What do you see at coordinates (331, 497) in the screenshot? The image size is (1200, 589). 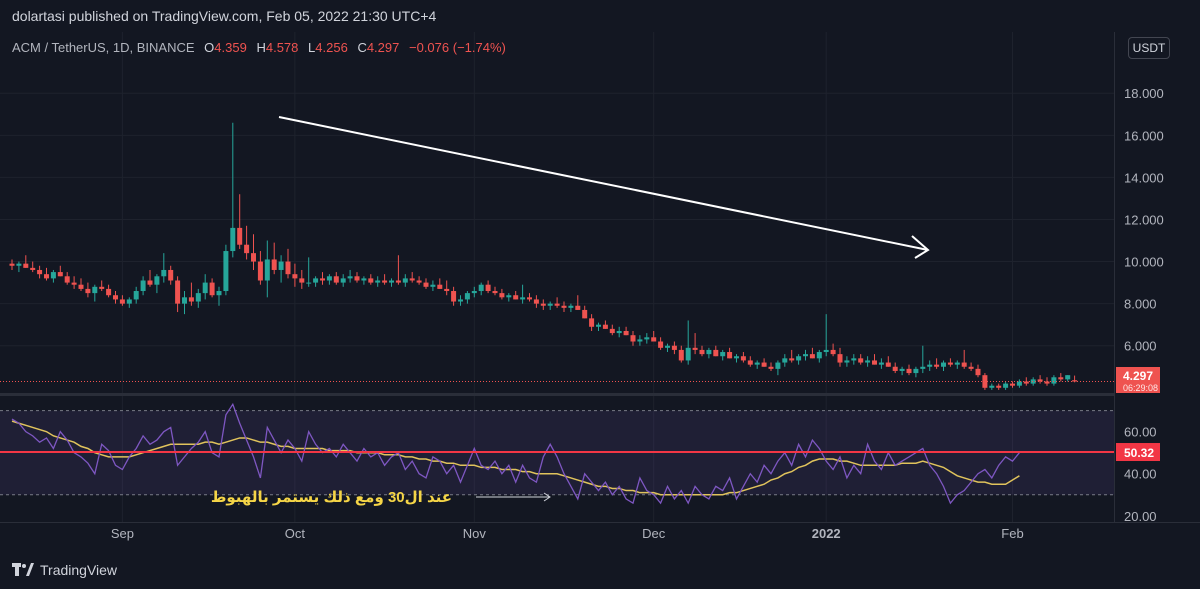 I see `annotation-text: عند ال30 ومع ذلك يستمر بالهبوط` at bounding box center [331, 497].